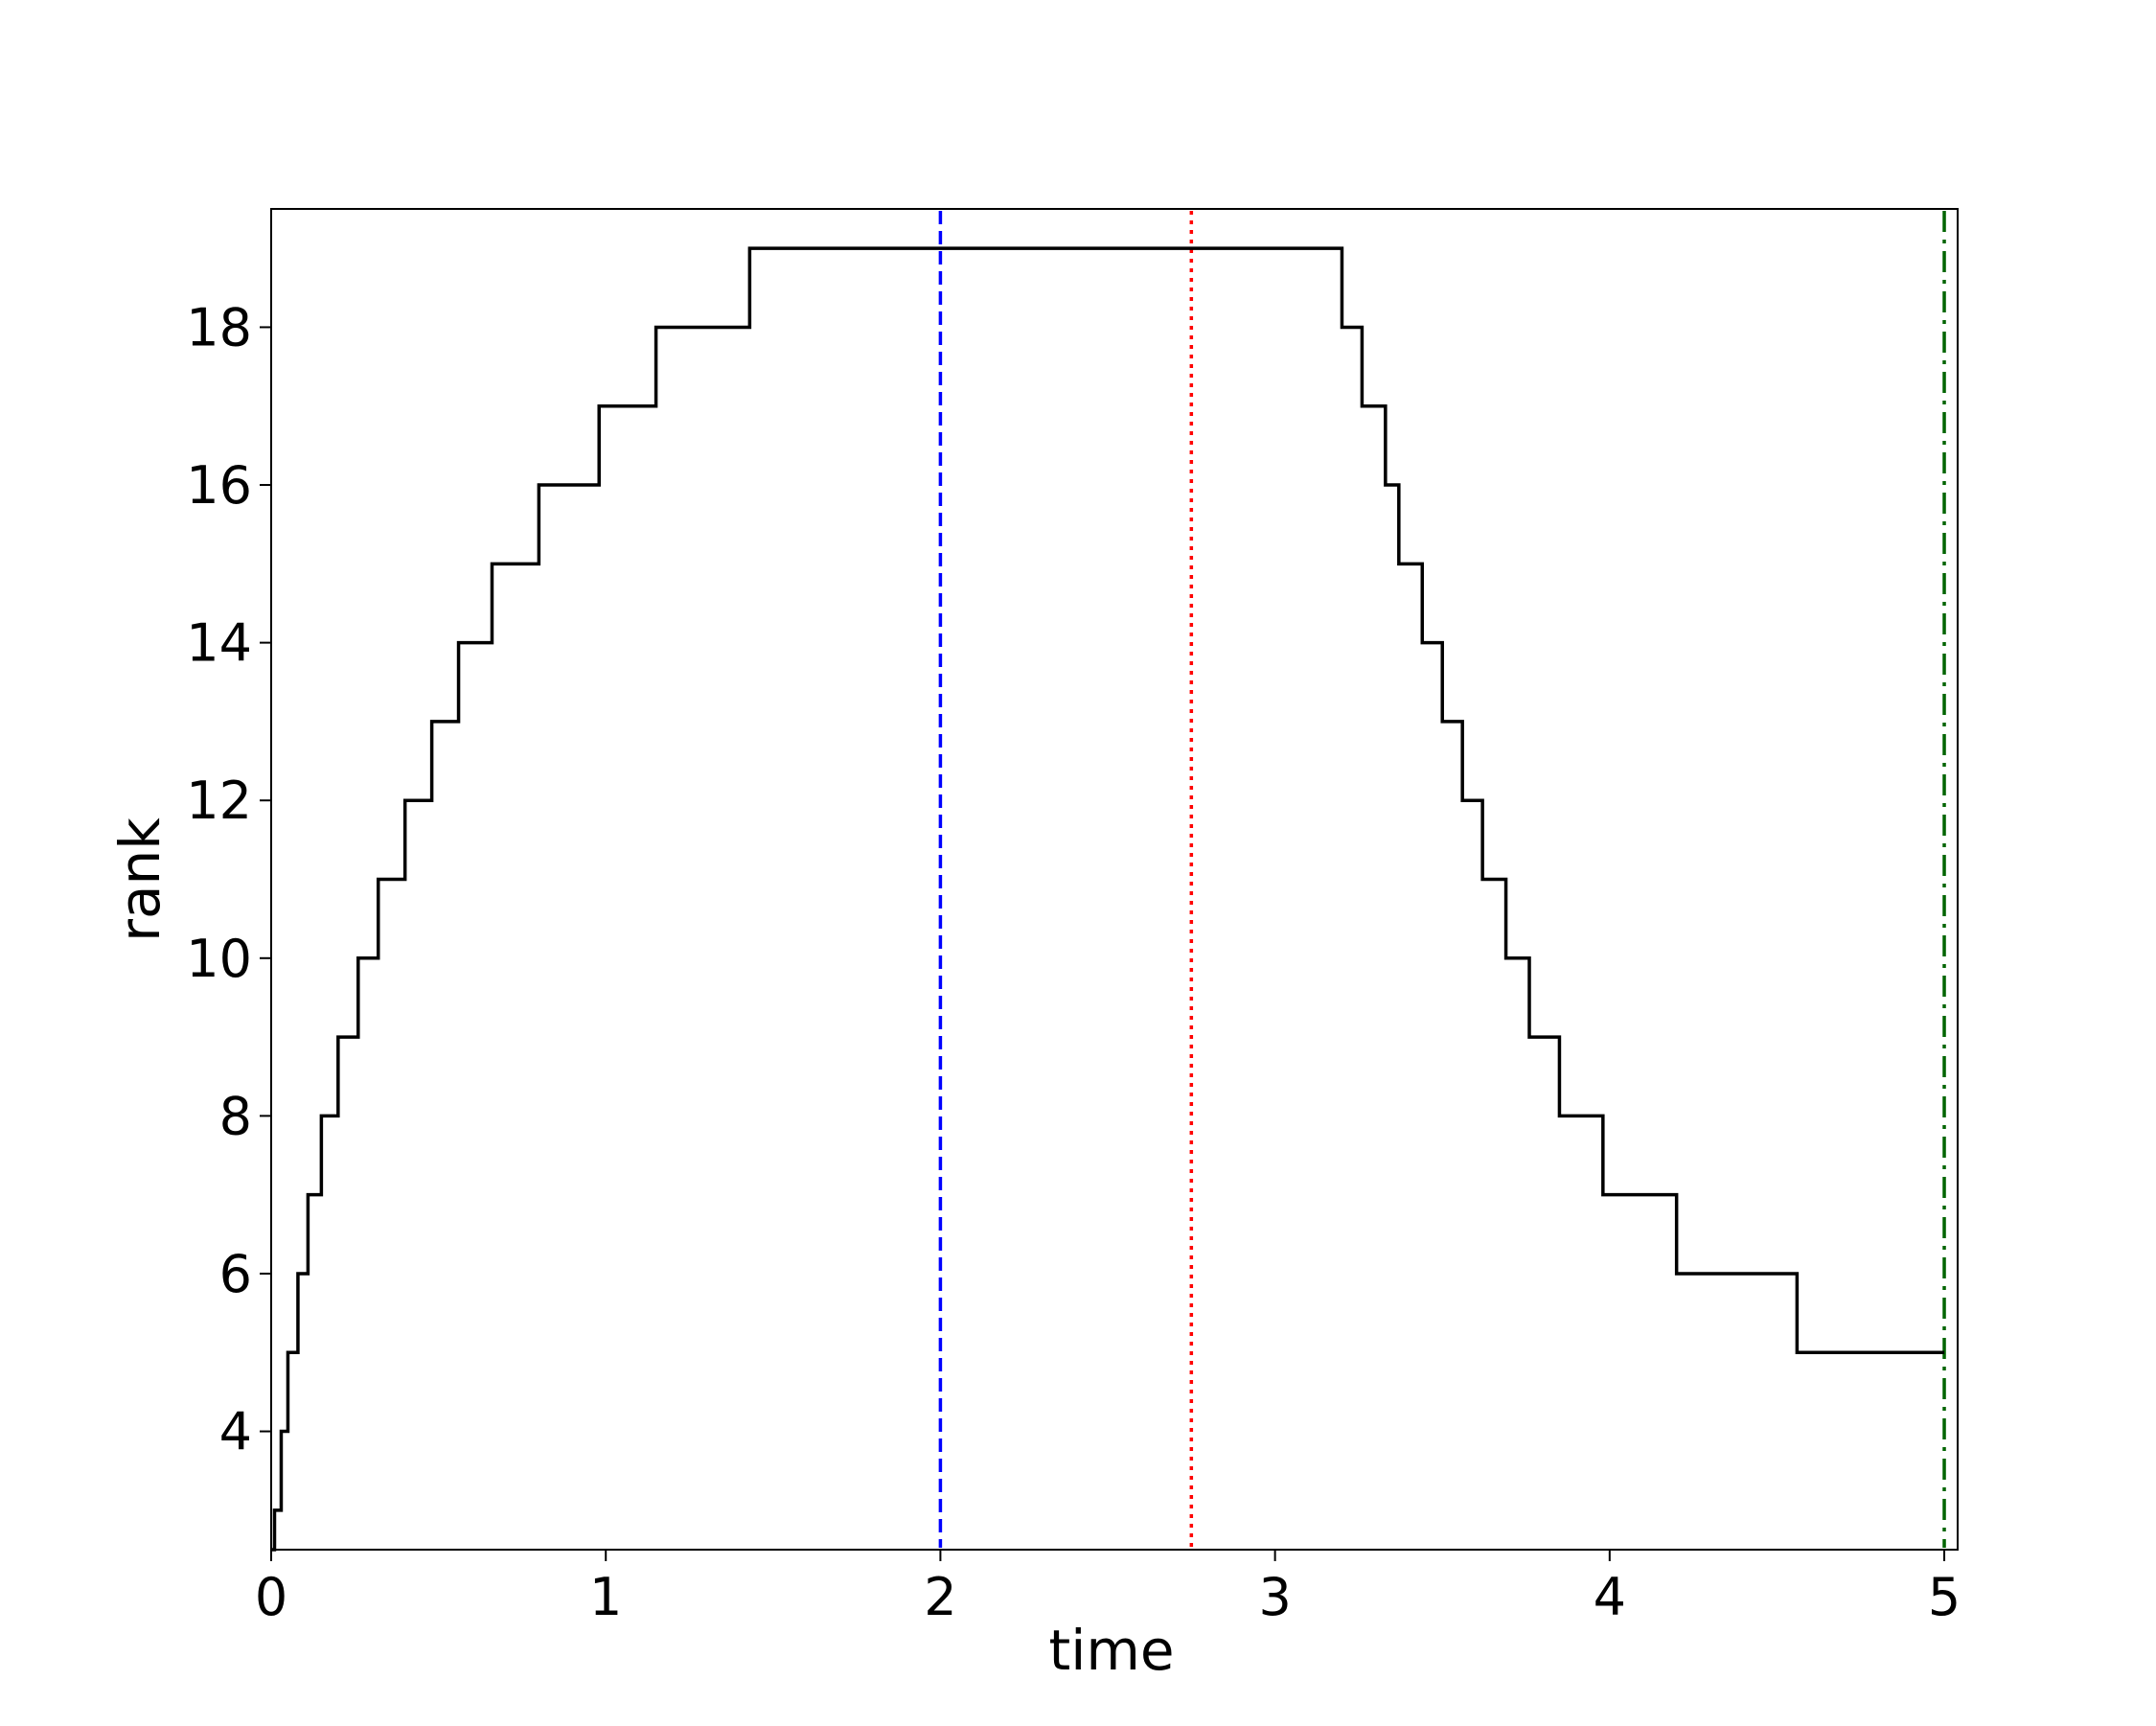 The image size is (2156, 1726). Describe the element at coordinates (1610, 1597) in the screenshot. I see `x-tick-label-4: 4` at that location.